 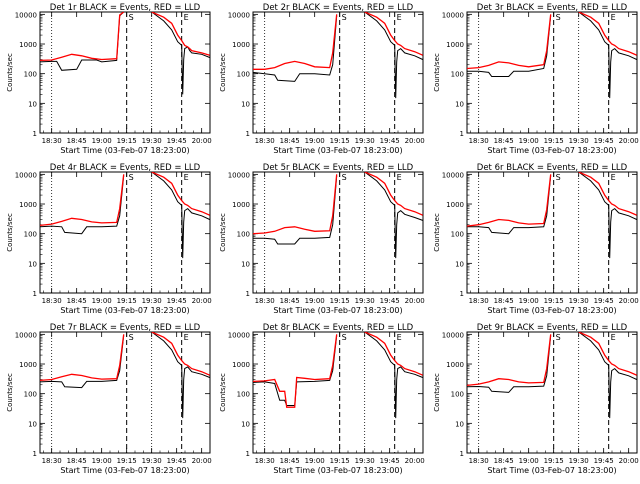 I want to click on panel-title: Det 5r BLACK = Events, RED = LLD, so click(x=338, y=168).